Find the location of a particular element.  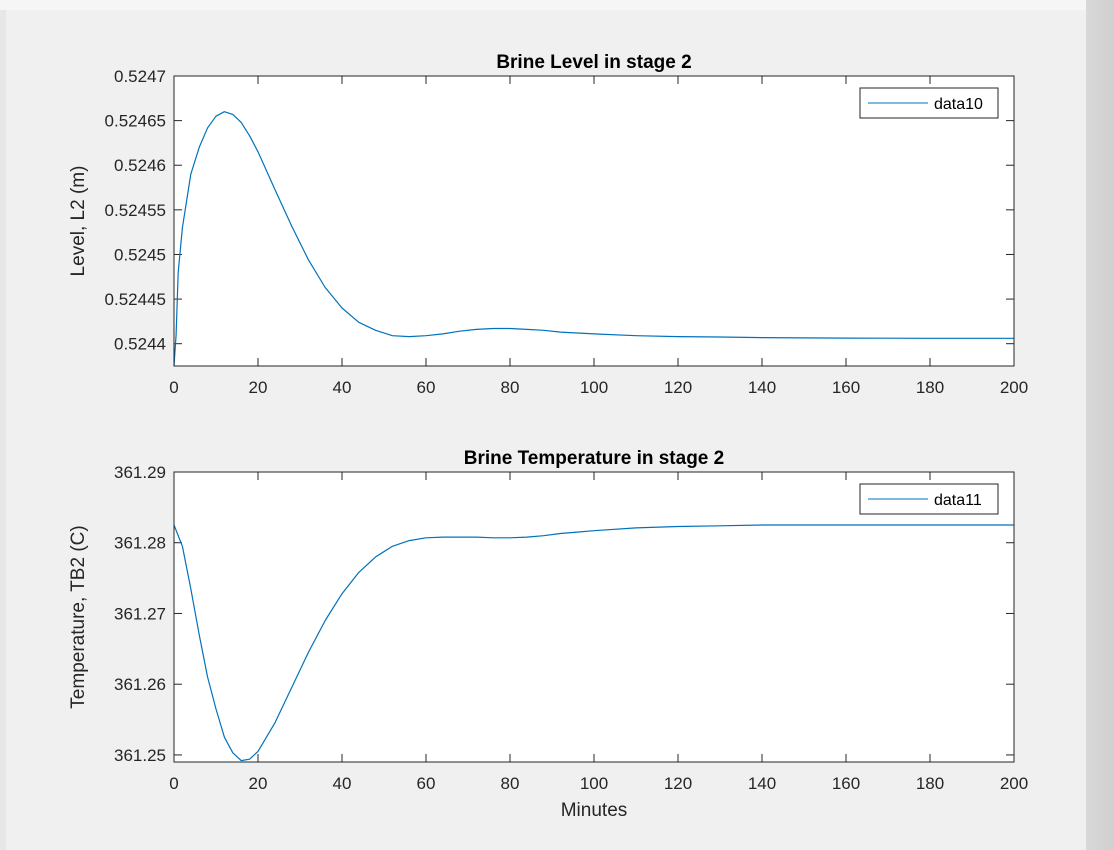

y-tick-label: 0.52465 is located at coordinates (135, 121).